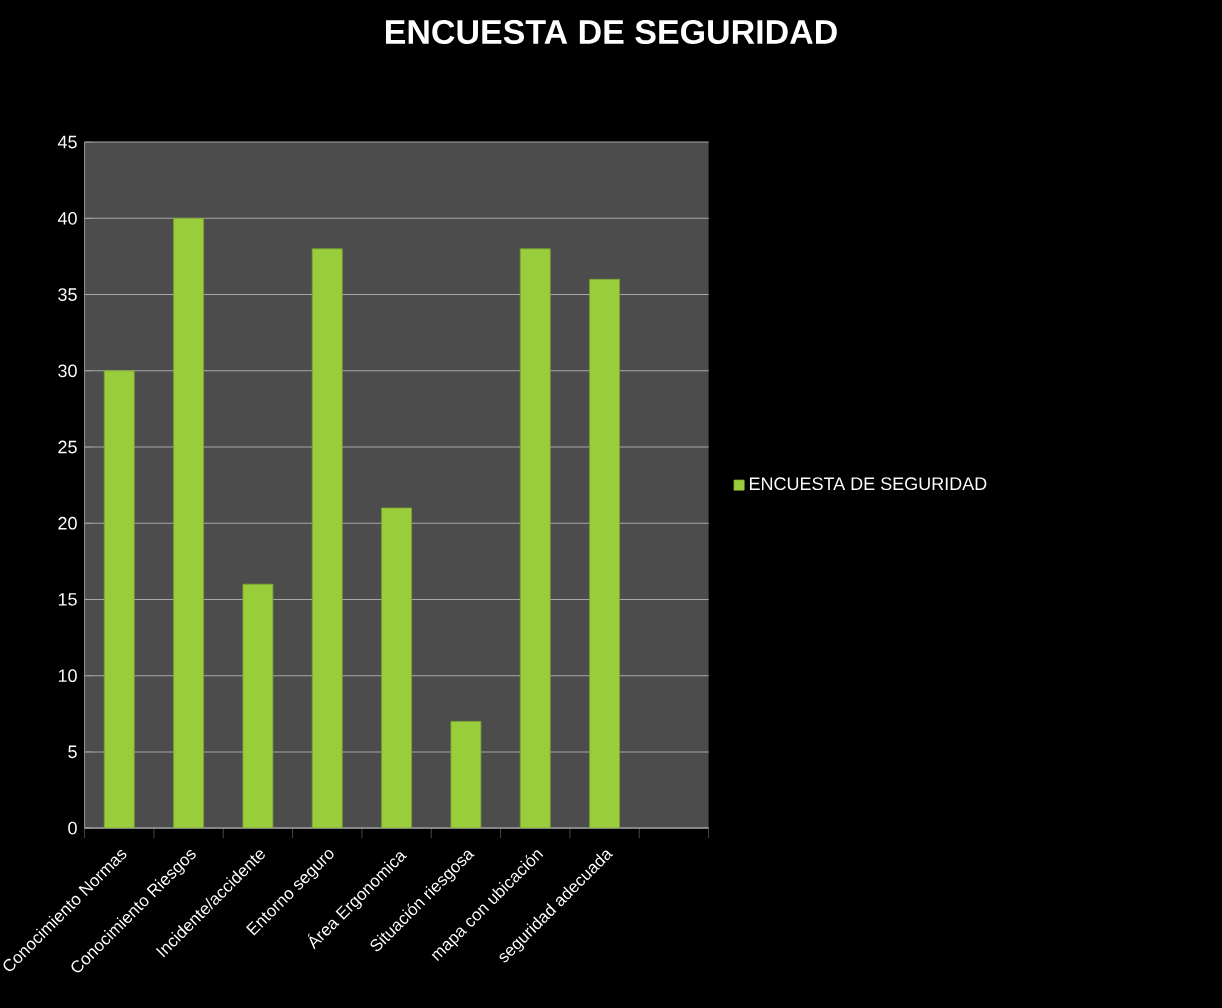  Describe the element at coordinates (67, 676) in the screenshot. I see `y-tick-label: 10` at that location.